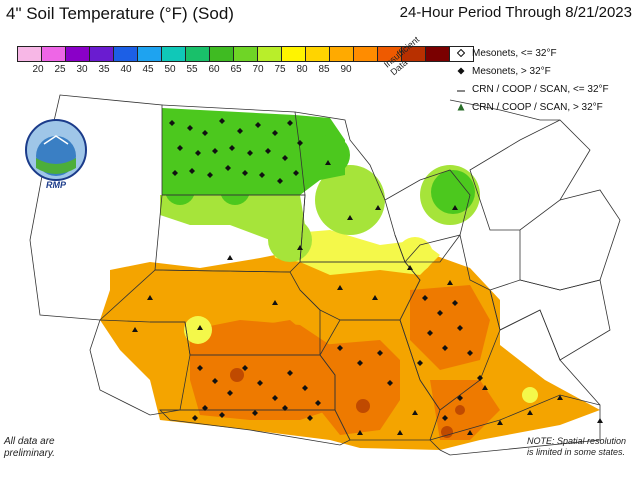 The height and width of the screenshot is (480, 640). Describe the element at coordinates (236, 69) in the screenshot. I see `scale-tick-label: 65` at that location.